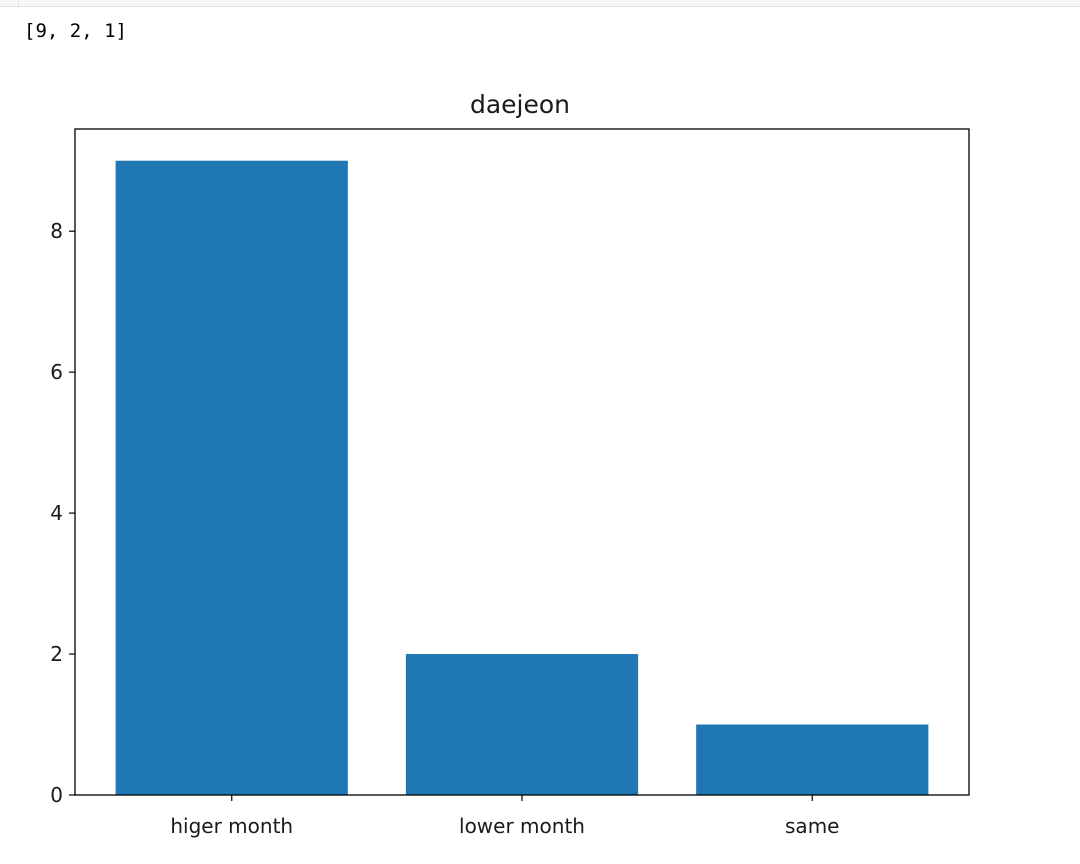 This screenshot has height=864, width=1080. I want to click on x-tick-label: higer month, so click(231, 826).